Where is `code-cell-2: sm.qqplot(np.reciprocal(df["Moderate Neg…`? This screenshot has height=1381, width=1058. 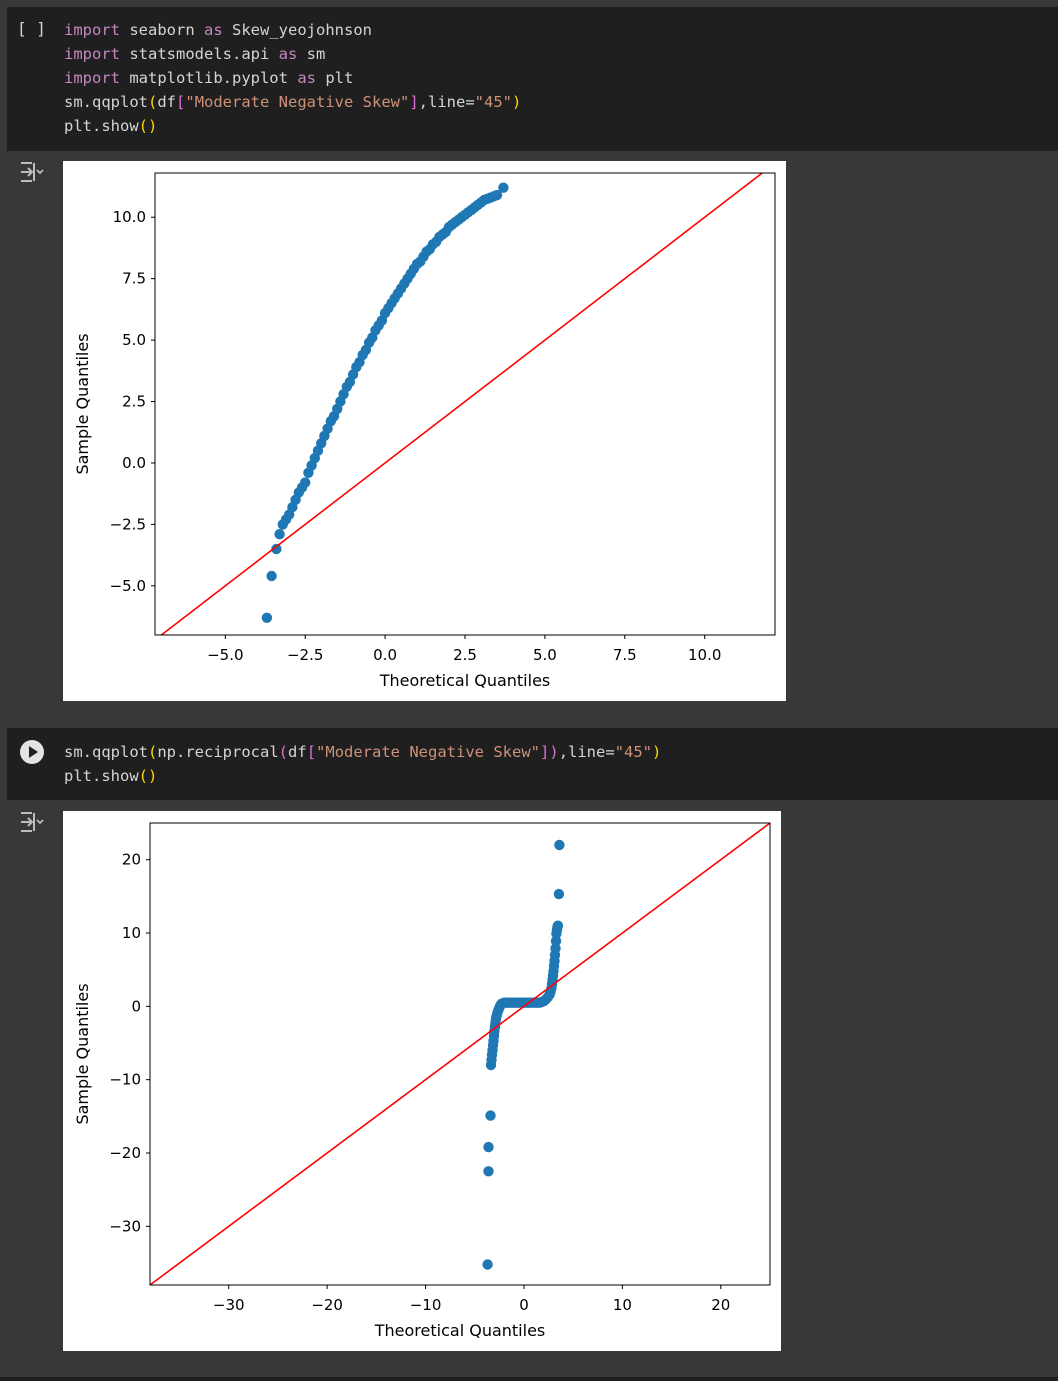
code-cell-2: sm.qqplot(np.reciprocal(df["Moderate Neg… is located at coordinates (532, 764).